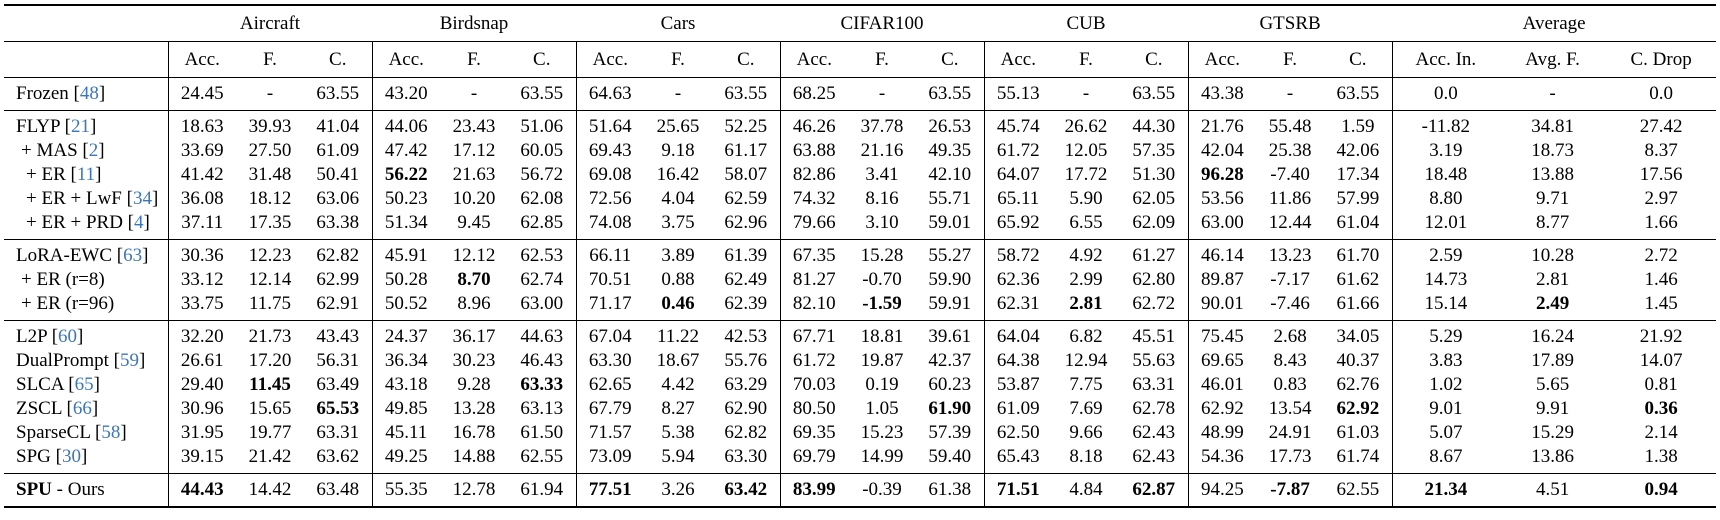 This screenshot has width=1720, height=520. I want to click on table-cell: 26.53, so click(950, 126).